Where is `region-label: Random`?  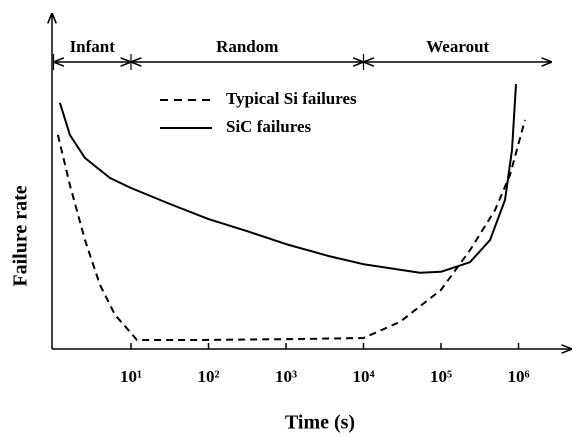
region-label: Random is located at coordinates (247, 46).